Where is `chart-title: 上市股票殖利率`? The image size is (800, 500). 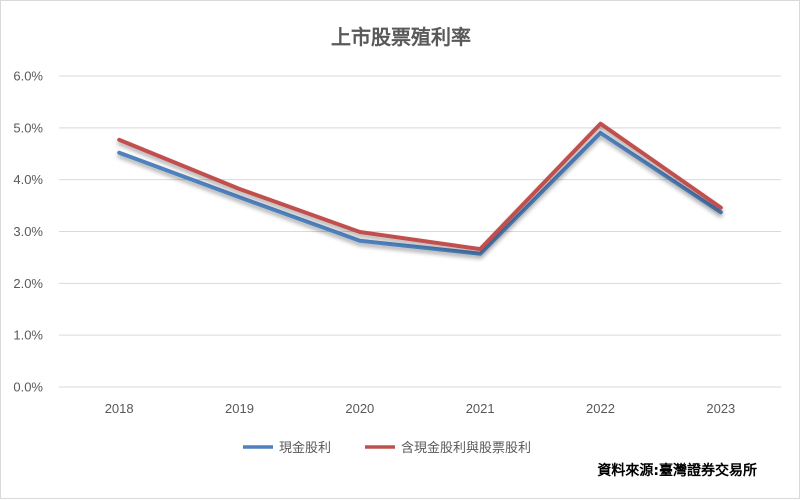
chart-title: 上市股票殖利率 is located at coordinates (401, 37).